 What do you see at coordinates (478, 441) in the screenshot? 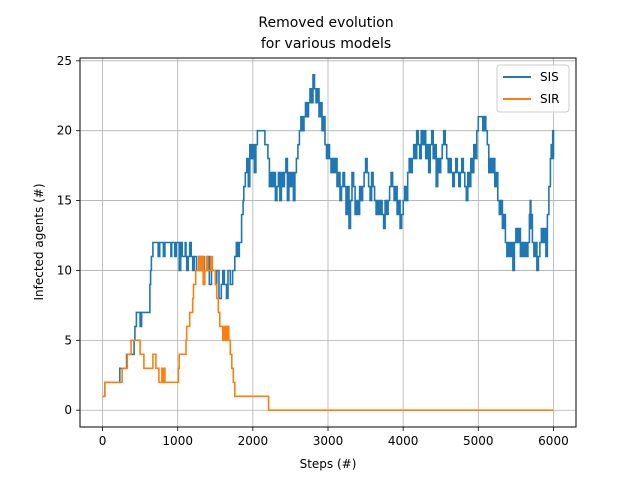
I see `x-tick-label: 5000` at bounding box center [478, 441].